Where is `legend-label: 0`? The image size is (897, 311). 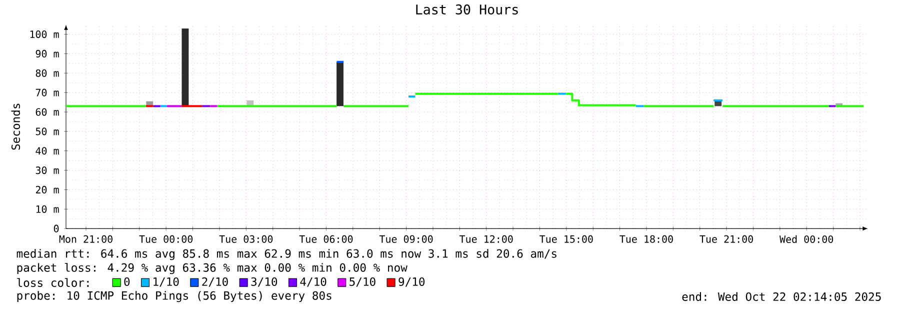 legend-label: 0 is located at coordinates (127, 282).